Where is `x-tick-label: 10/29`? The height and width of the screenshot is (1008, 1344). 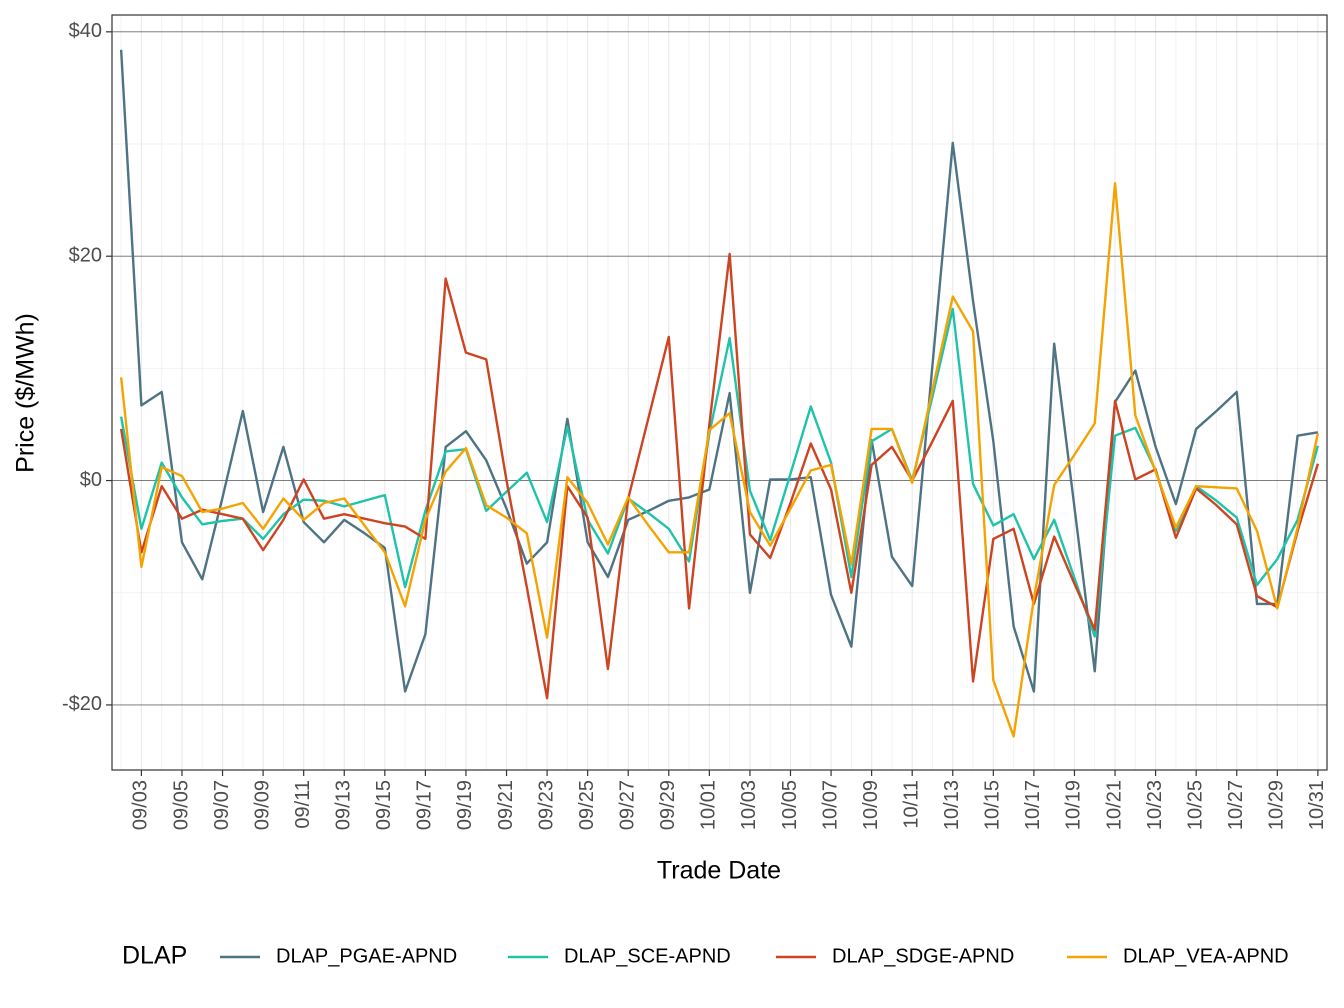
x-tick-label: 10/29 is located at coordinates (1277, 805).